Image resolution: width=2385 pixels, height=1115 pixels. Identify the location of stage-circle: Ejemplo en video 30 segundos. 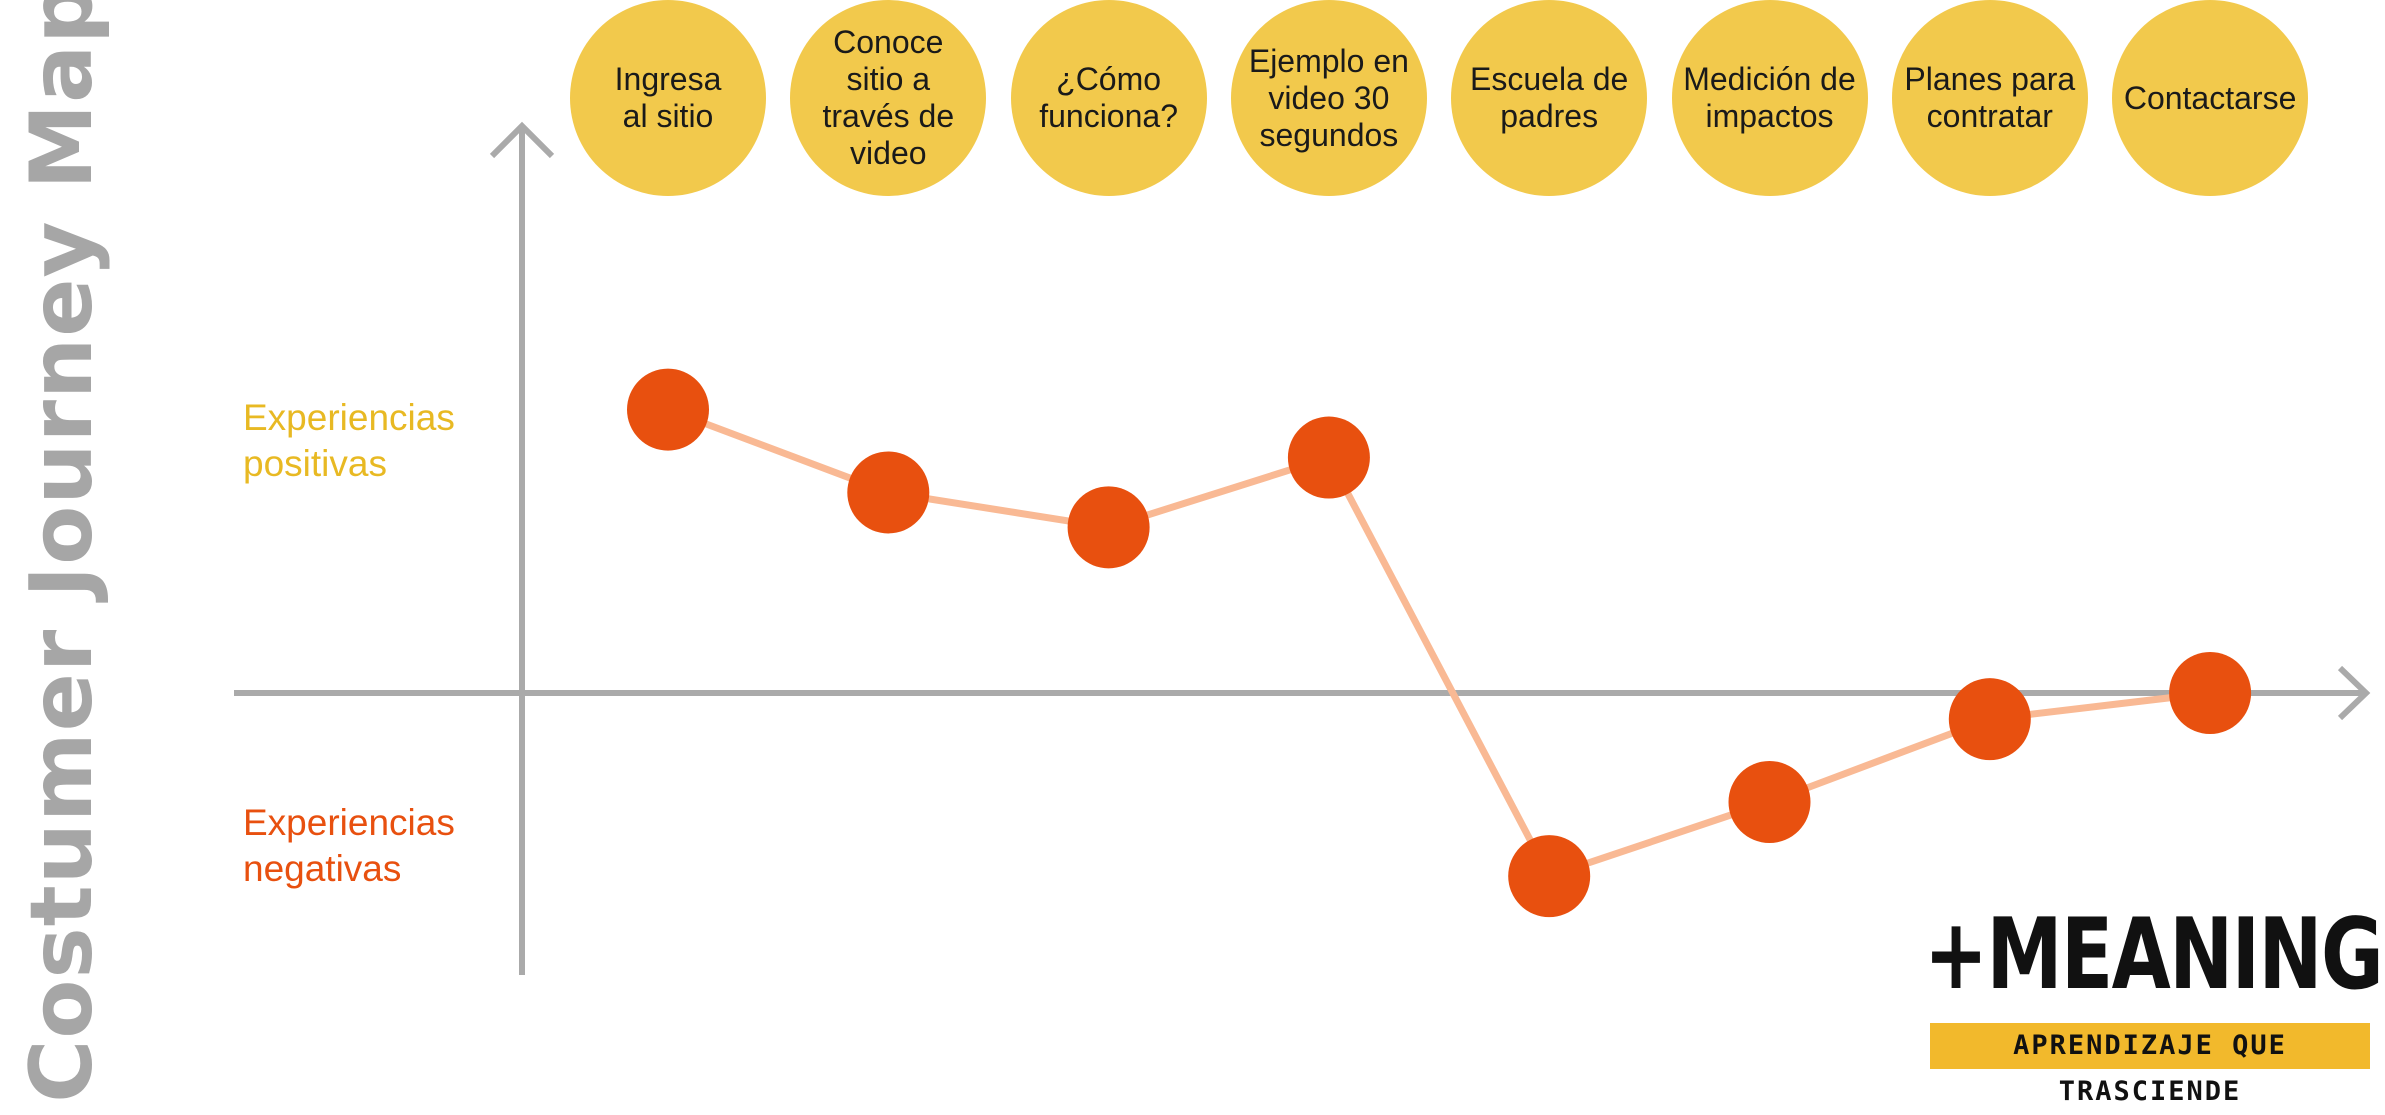
(1328, 98).